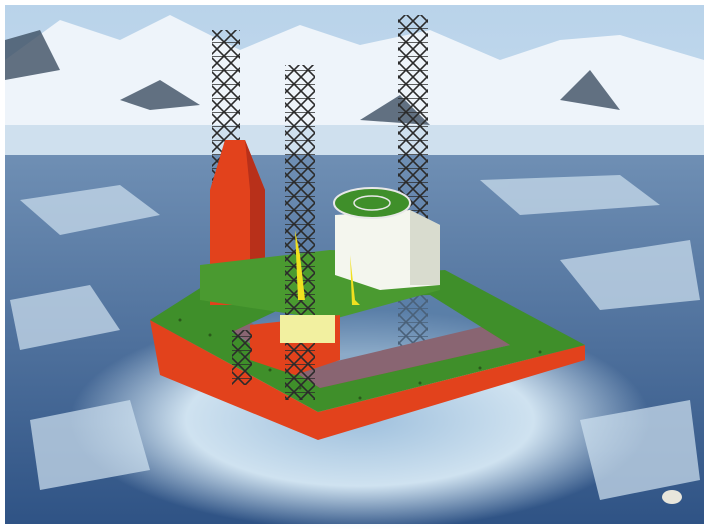 The image size is (709, 529). What do you see at coordinates (307, 329) in the screenshot?
I see `leg-housing` at bounding box center [307, 329].